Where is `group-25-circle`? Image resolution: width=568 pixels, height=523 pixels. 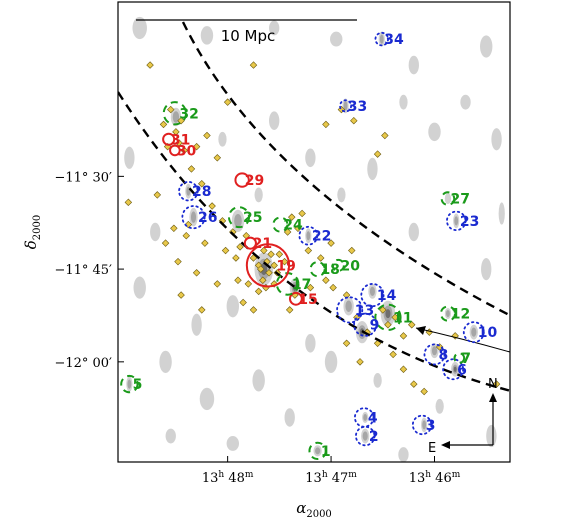
group-25-circle is located at coordinates (239, 217).